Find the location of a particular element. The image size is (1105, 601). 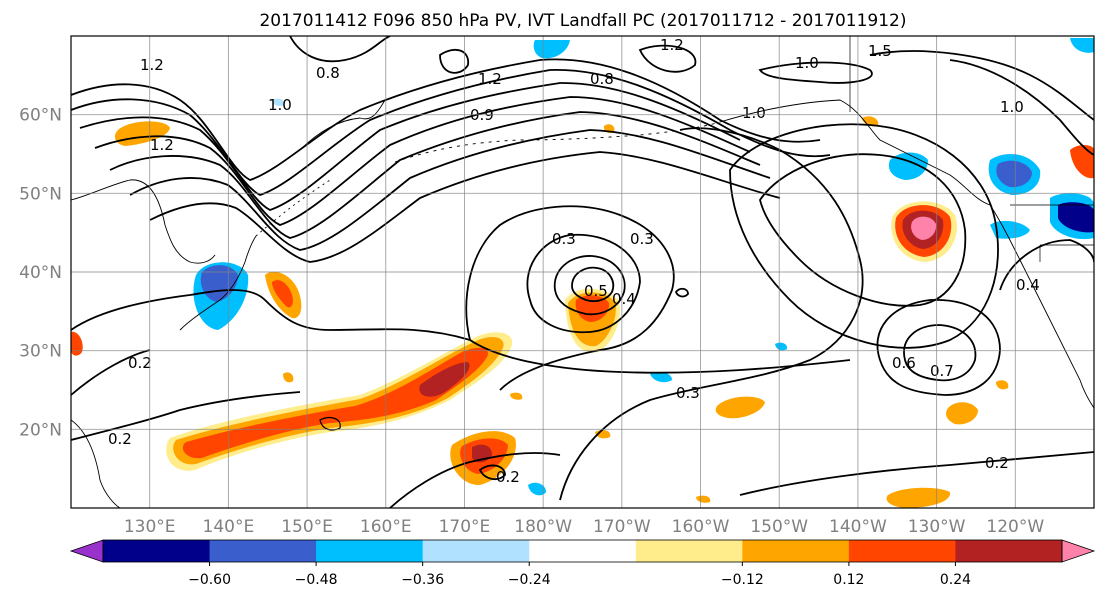

lat-label: 60°N is located at coordinates (40, 116).